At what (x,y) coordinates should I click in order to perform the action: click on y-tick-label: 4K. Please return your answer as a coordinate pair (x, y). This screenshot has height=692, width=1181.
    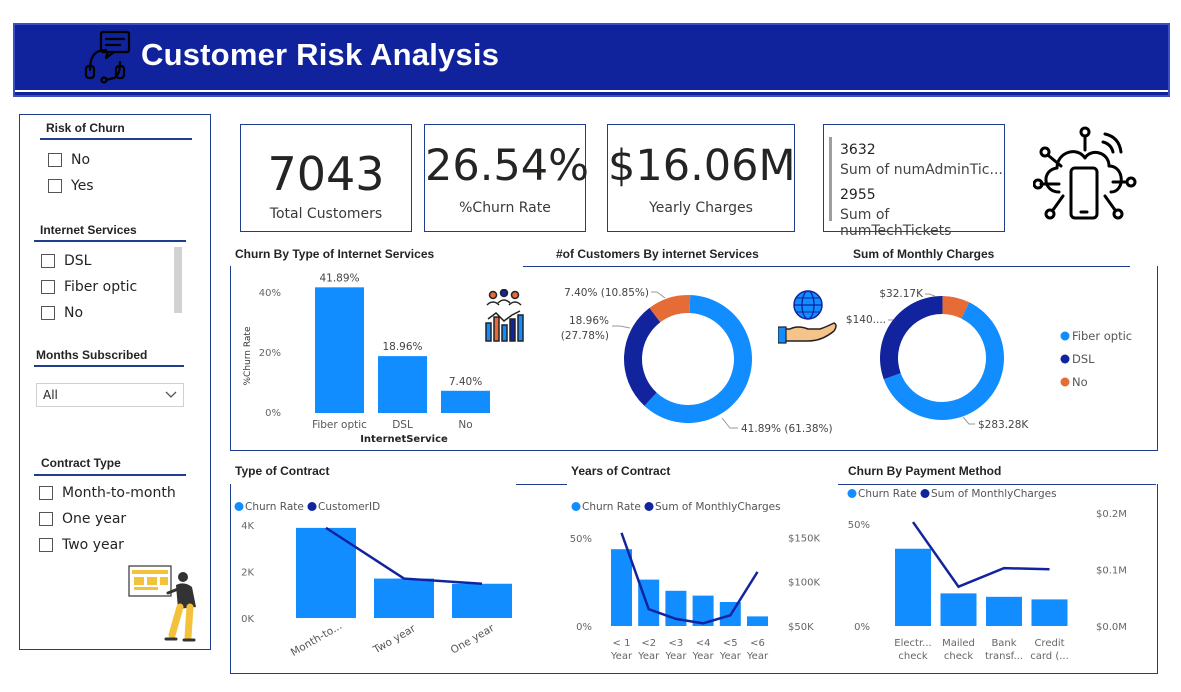
    Looking at the image, I should click on (247, 526).